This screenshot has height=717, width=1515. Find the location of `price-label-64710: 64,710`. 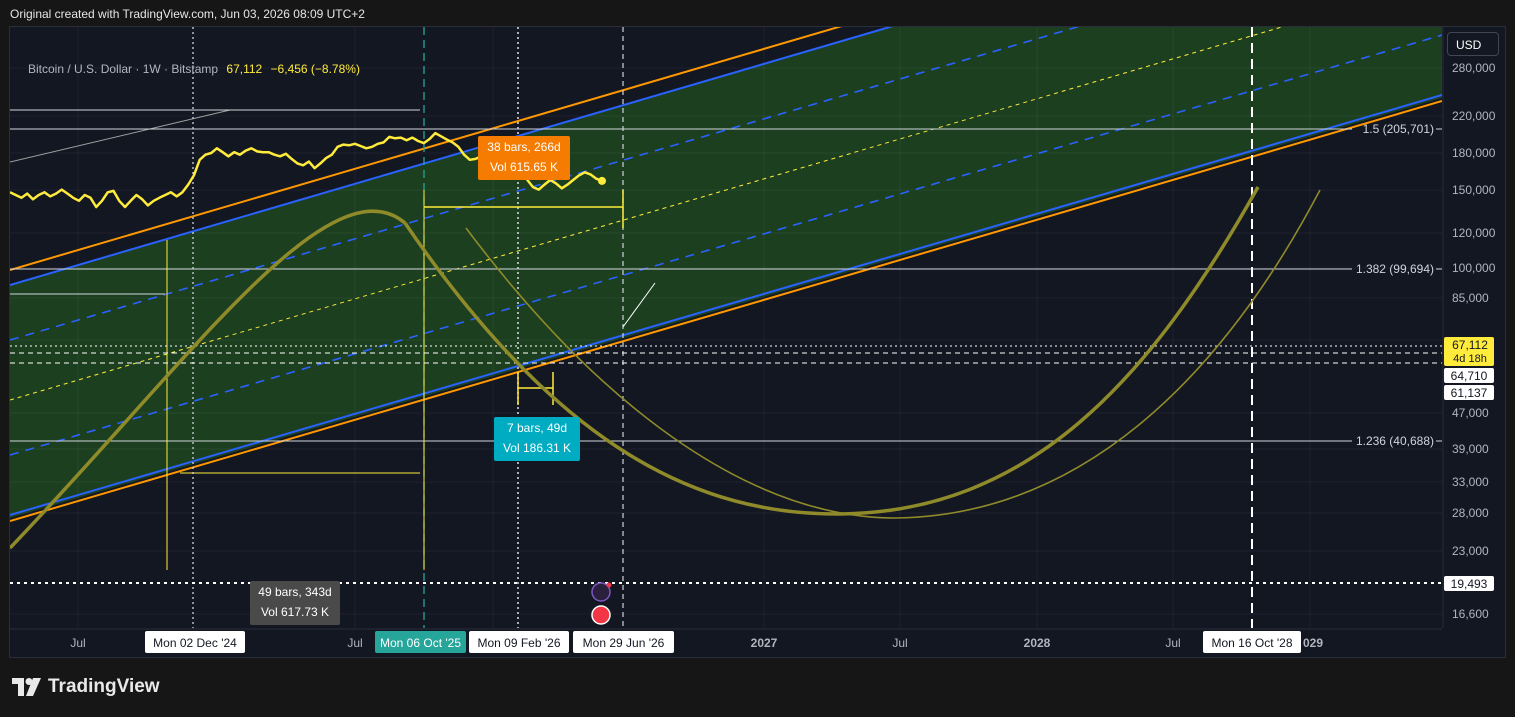

price-label-64710: 64,710 is located at coordinates (1469, 376).